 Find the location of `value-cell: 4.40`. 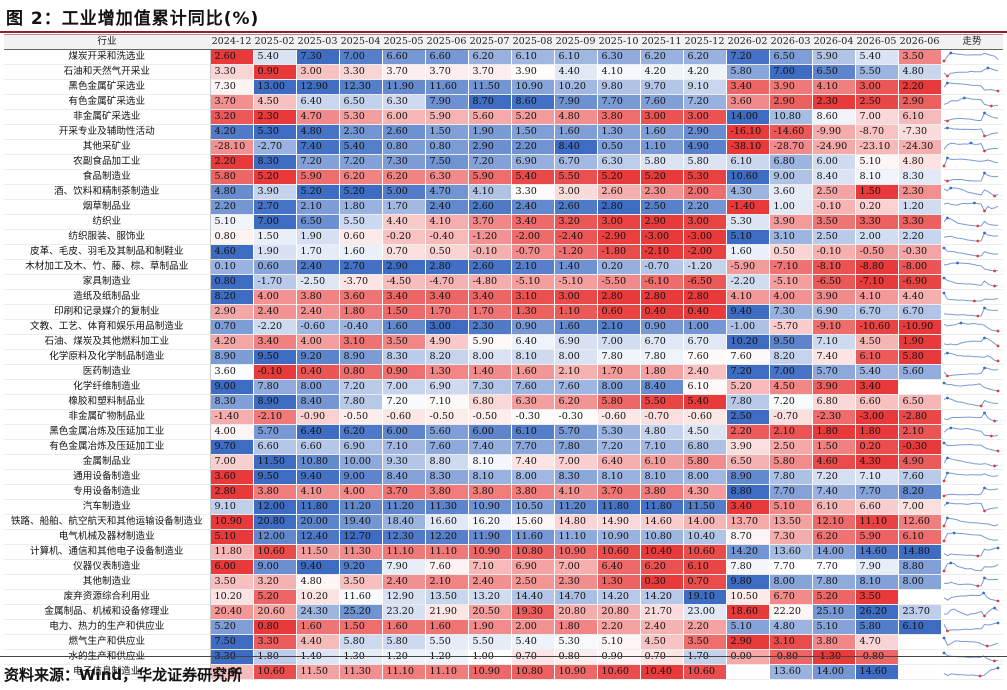

value-cell: 4.40 is located at coordinates (404, 222).